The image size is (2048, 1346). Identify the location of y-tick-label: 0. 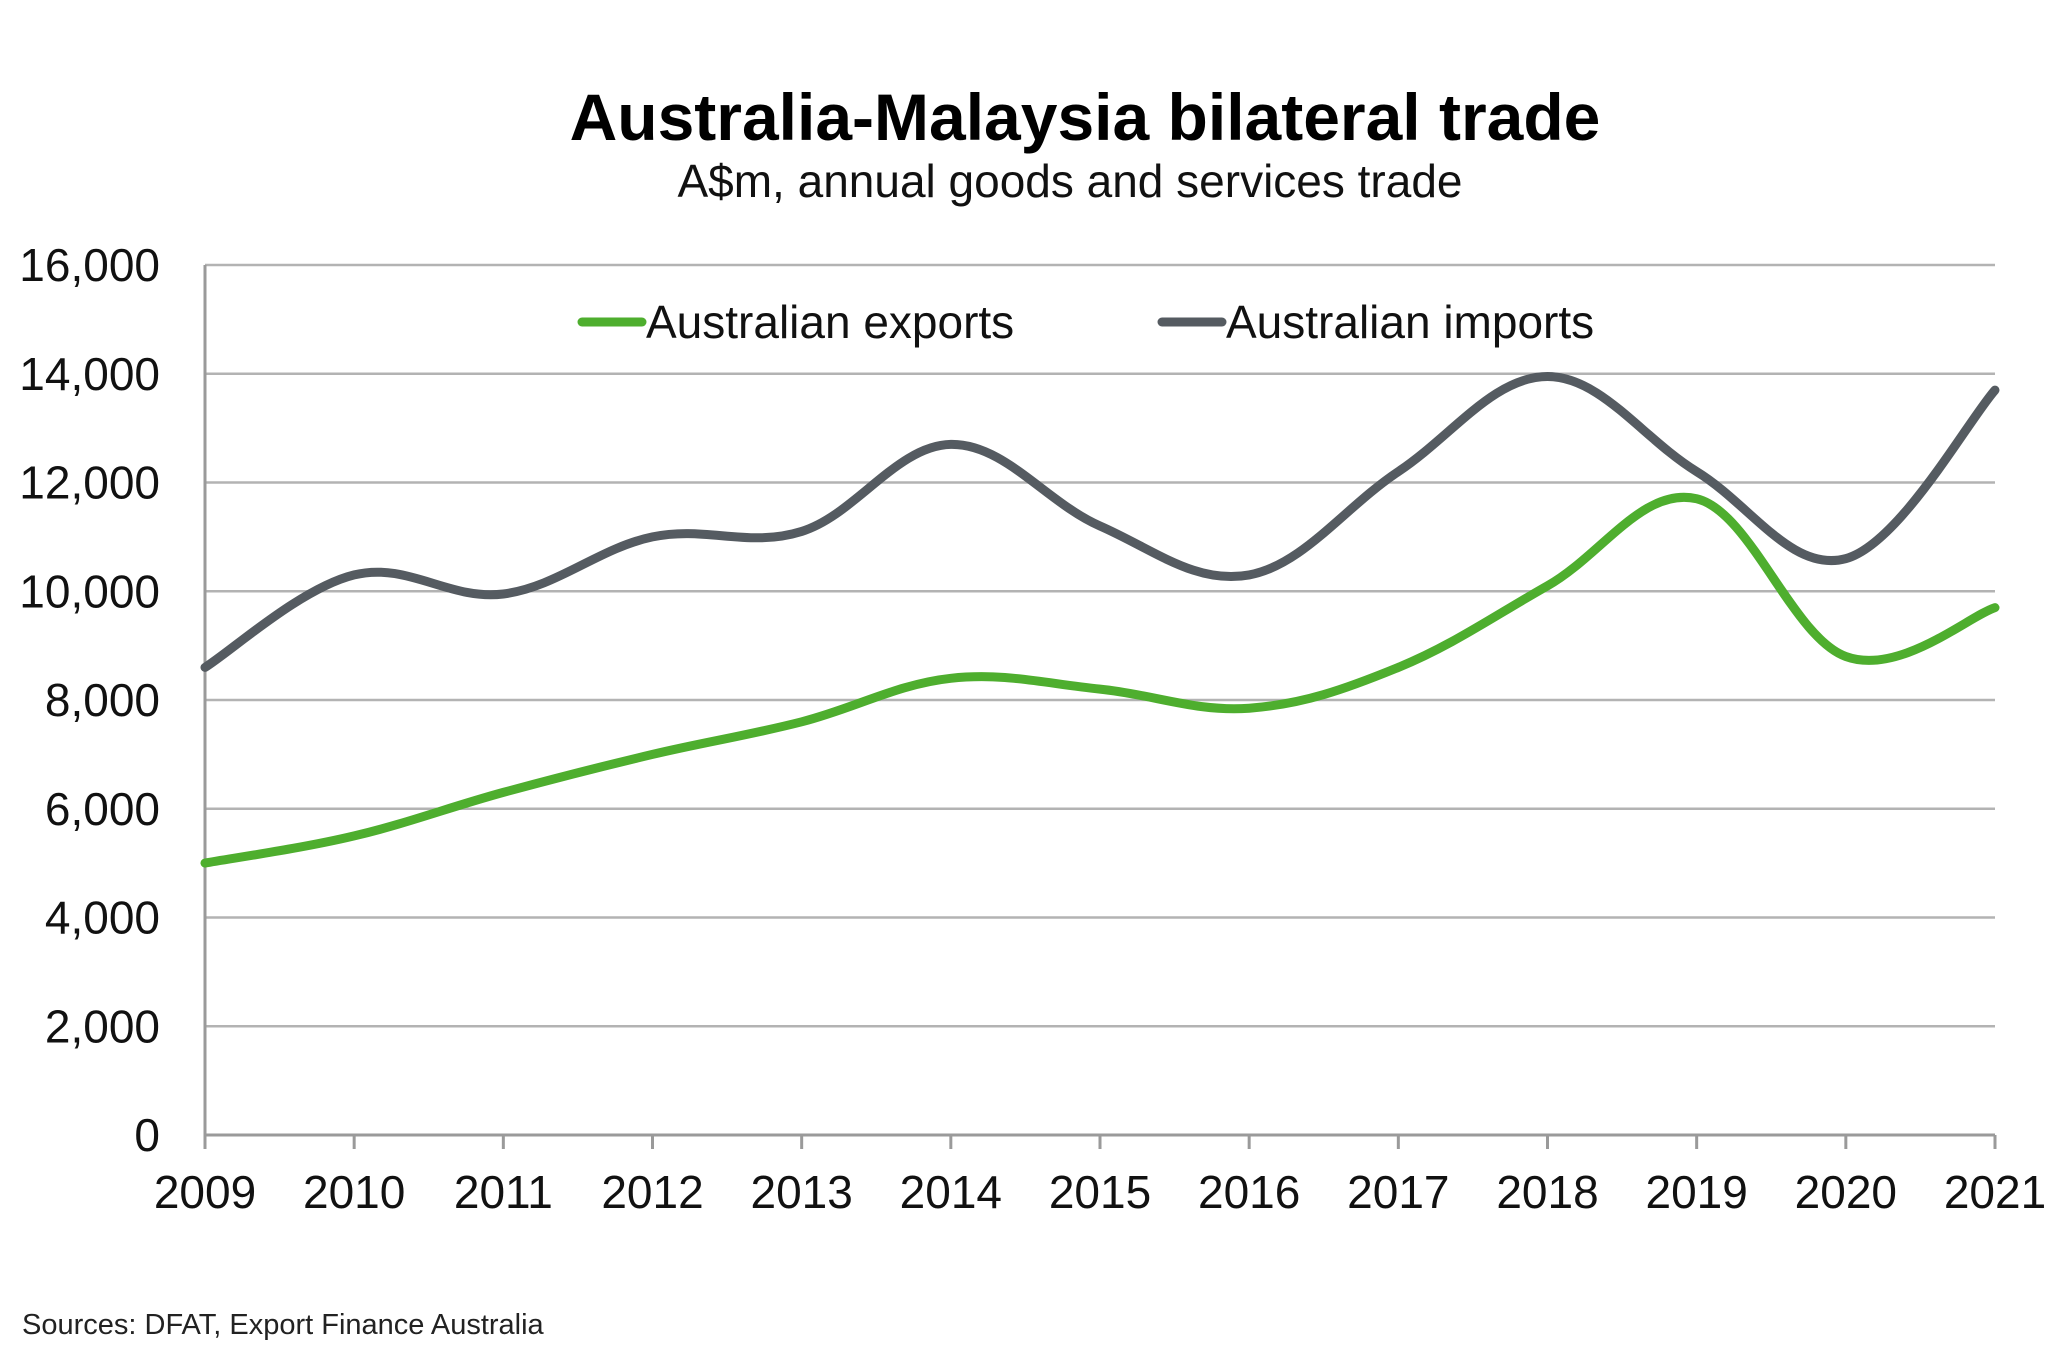
(147, 1135).